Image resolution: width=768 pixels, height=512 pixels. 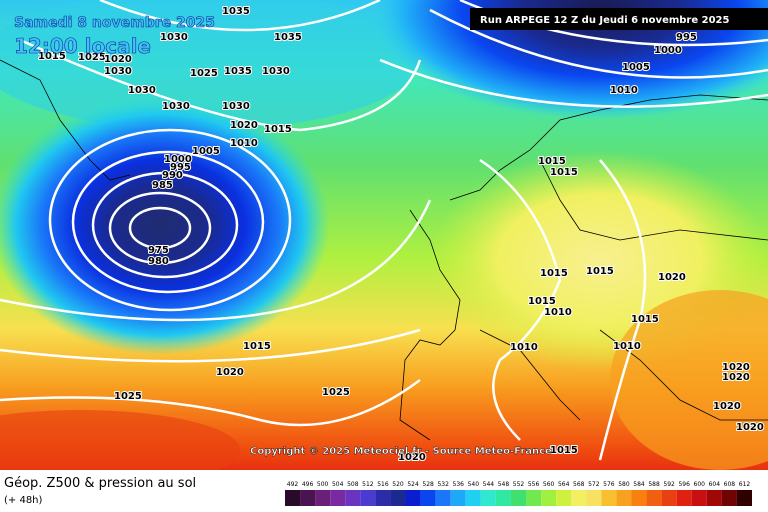 I want to click on legend-label: 508, so click(x=353, y=484).